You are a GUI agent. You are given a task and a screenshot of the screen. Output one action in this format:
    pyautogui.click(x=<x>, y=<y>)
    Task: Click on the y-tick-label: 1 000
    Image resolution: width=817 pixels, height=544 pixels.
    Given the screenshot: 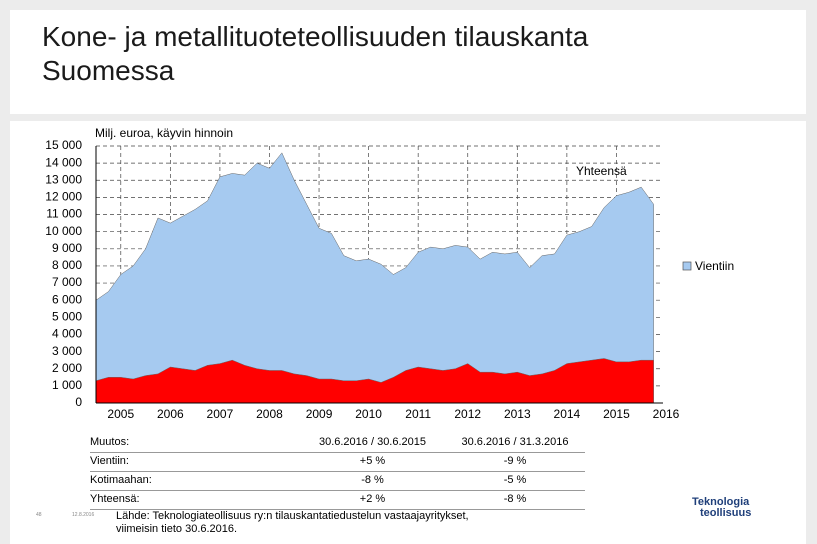 What is the action you would take?
    pyautogui.click(x=67, y=385)
    